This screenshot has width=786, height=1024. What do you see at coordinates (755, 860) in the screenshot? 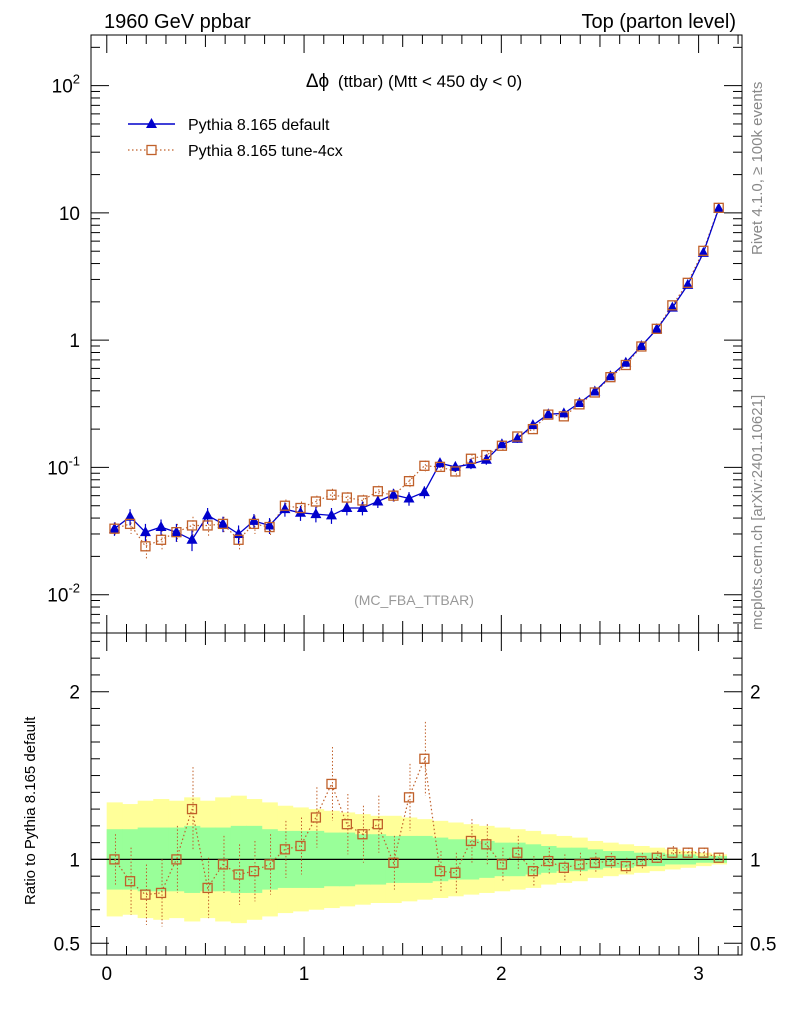
I see `ratio-y-tick-label-right: 1` at bounding box center [755, 860].